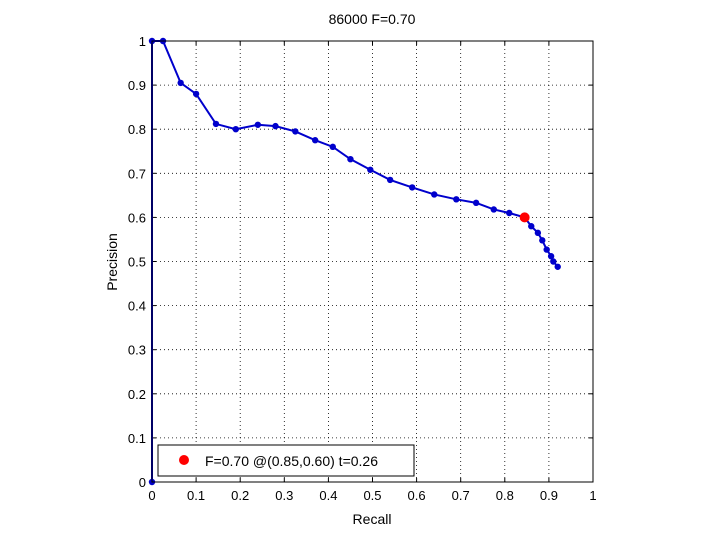 This screenshot has height=540, width=720. I want to click on y-tick-label: 0.2, so click(137, 394).